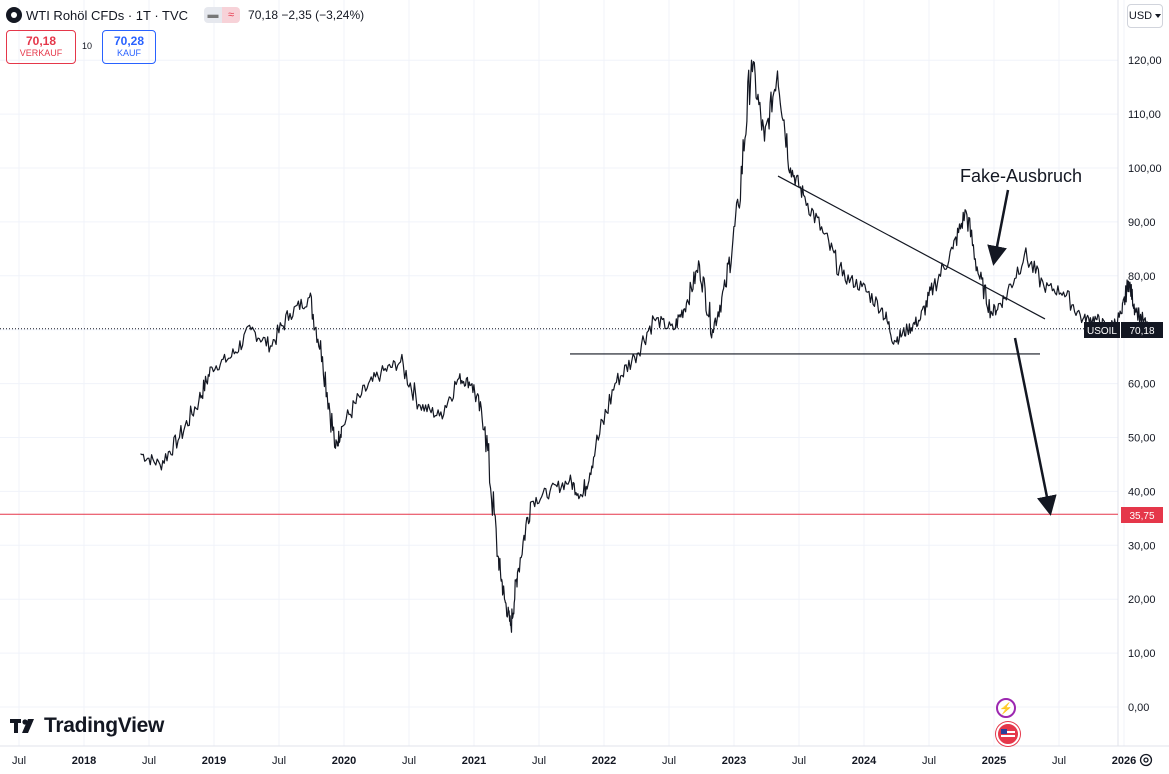  I want to click on tradingview-logo: TradingView, so click(87, 726).